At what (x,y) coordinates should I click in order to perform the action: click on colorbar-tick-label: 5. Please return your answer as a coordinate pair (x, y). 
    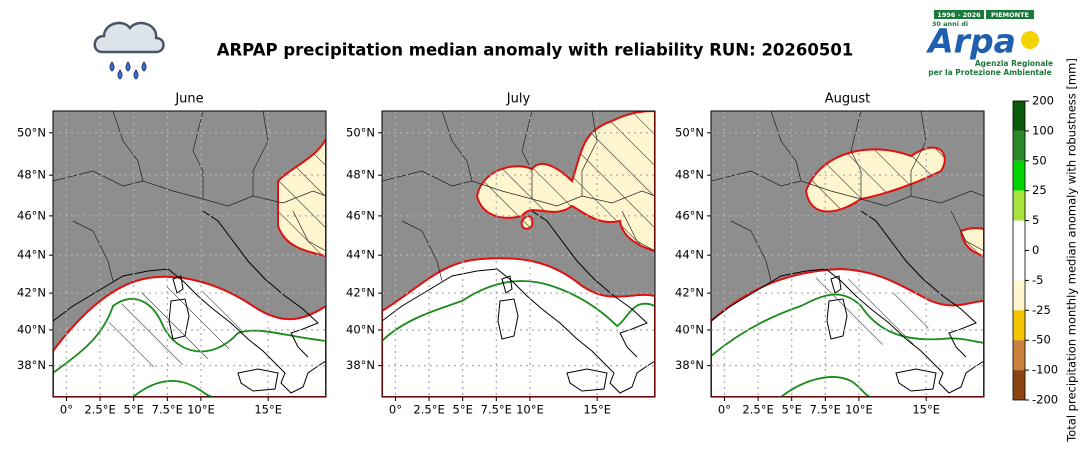
    Looking at the image, I should click on (1035, 220).